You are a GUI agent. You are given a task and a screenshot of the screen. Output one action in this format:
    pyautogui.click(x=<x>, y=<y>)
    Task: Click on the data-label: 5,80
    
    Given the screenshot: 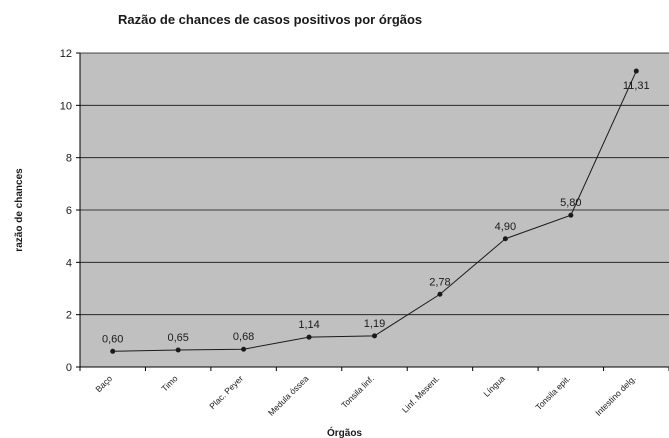 What is the action you would take?
    pyautogui.click(x=570, y=203)
    